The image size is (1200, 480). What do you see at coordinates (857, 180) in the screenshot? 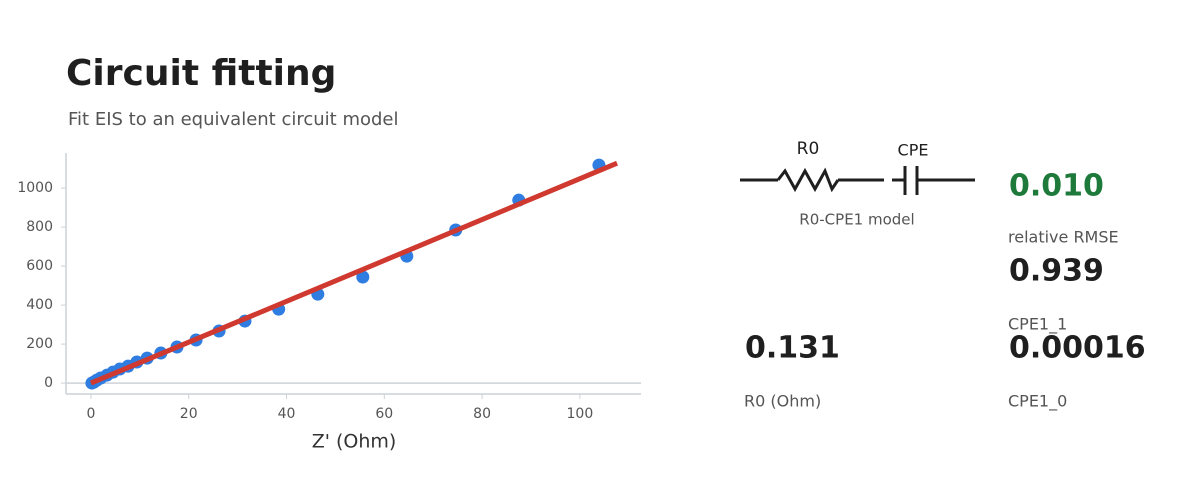
I see `circuit` at bounding box center [857, 180].